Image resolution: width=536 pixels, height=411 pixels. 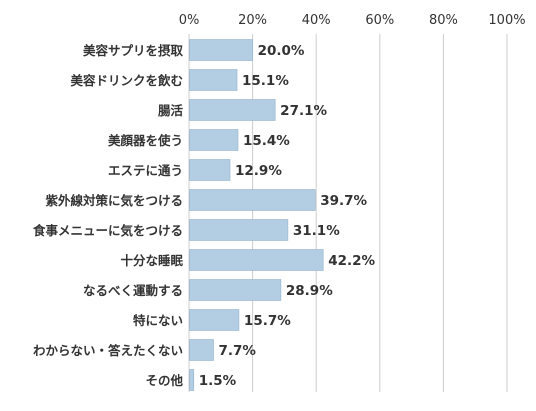 What do you see at coordinates (145, 170) in the screenshot?
I see `category-label: エステに通う` at bounding box center [145, 170].